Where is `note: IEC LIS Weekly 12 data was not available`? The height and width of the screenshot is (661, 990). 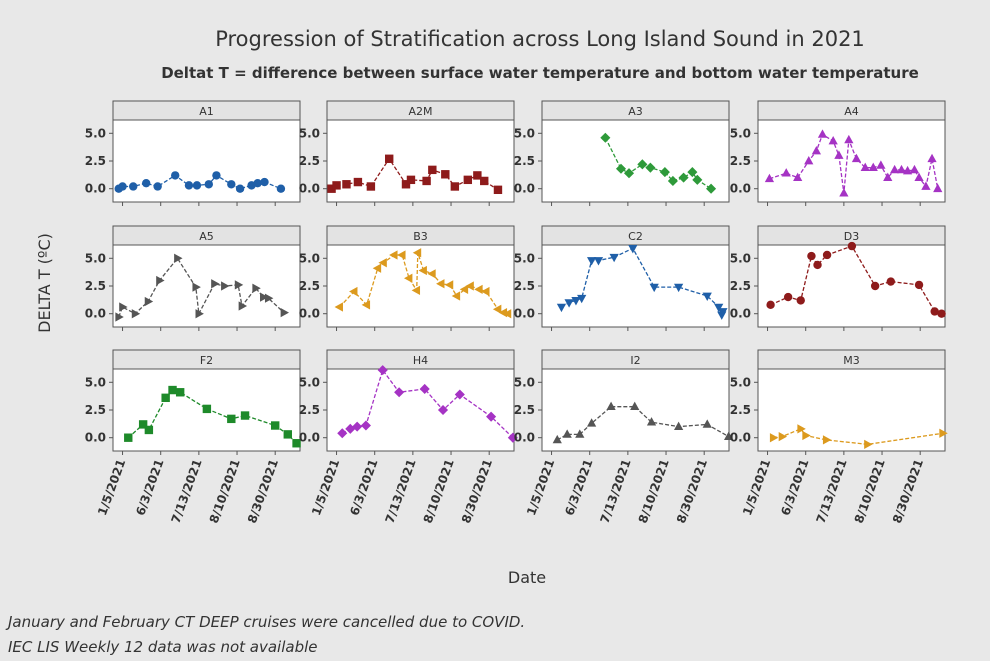 note: IEC LIS Weekly 12 data was not available is located at coordinates (163, 647).